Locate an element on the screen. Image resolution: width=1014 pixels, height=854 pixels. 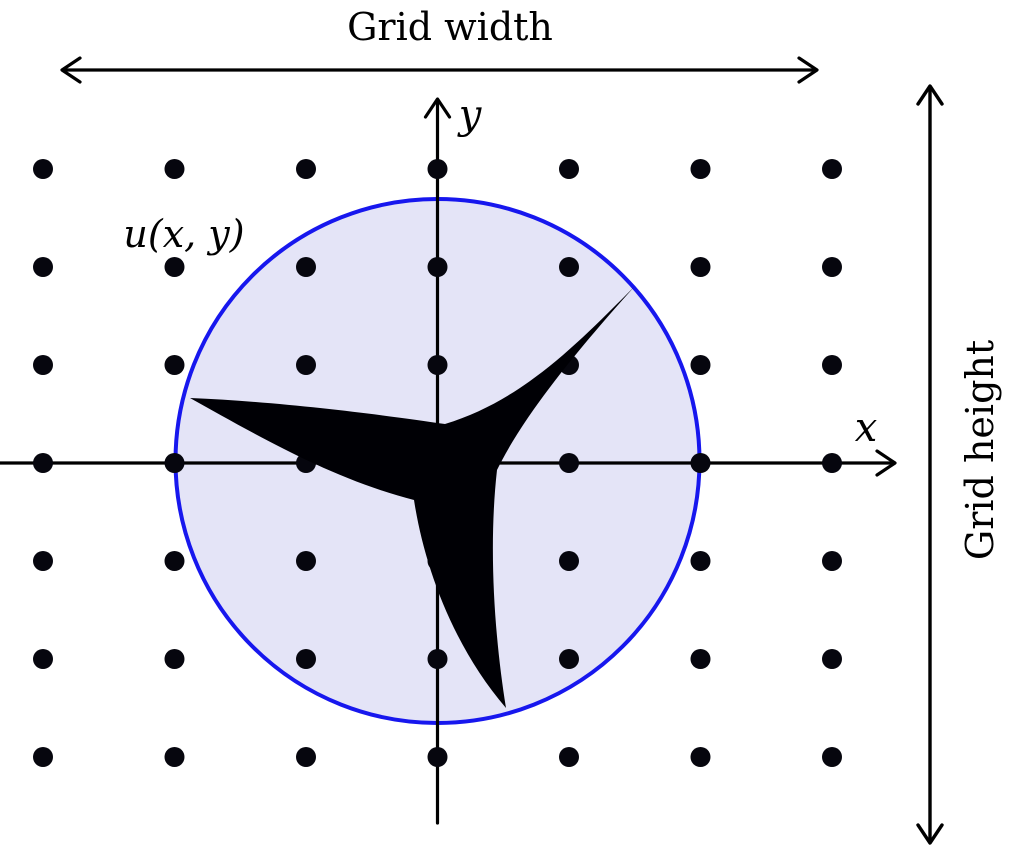
grid-height-label: Grid height is located at coordinates (980, 450).